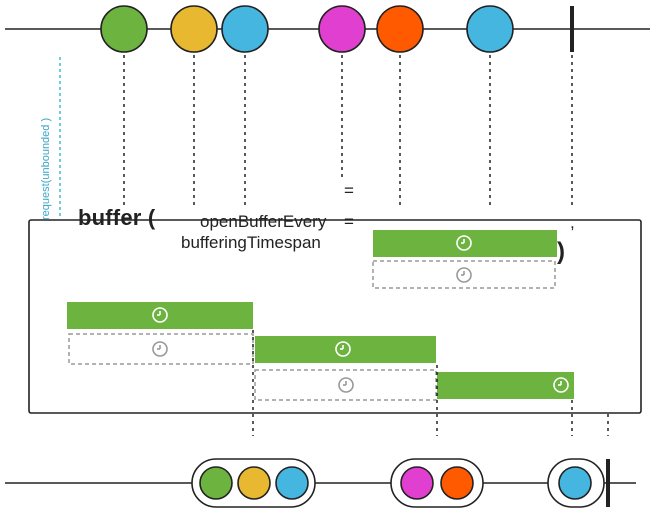 This screenshot has width=671, height=511. Describe the element at coordinates (46, 168) in the screenshot. I see `request-label: request(unbounded )` at that location.